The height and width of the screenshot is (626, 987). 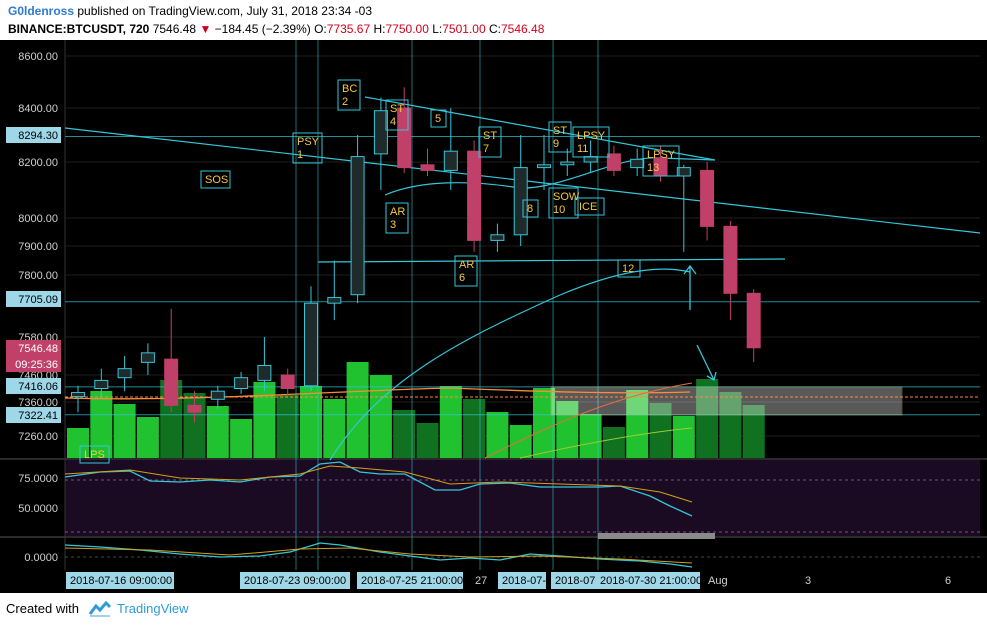 I want to click on price-tick-label: 8400.00, so click(x=38, y=109).